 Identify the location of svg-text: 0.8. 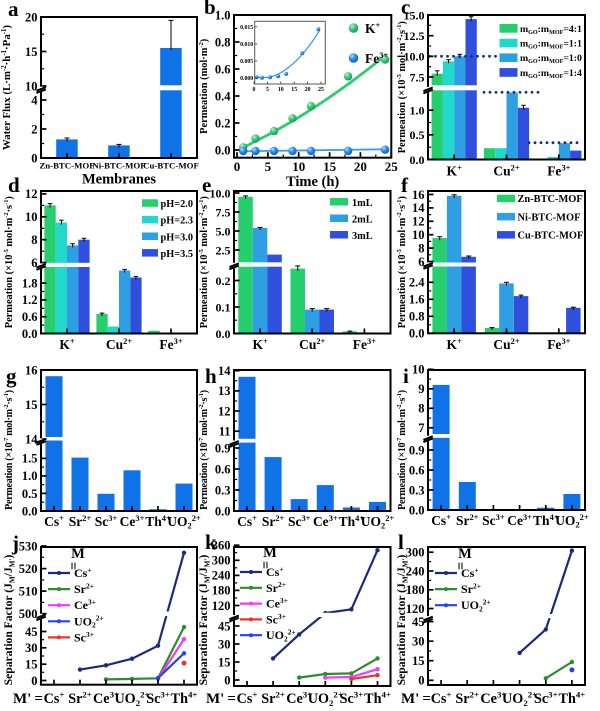
(223, 42).